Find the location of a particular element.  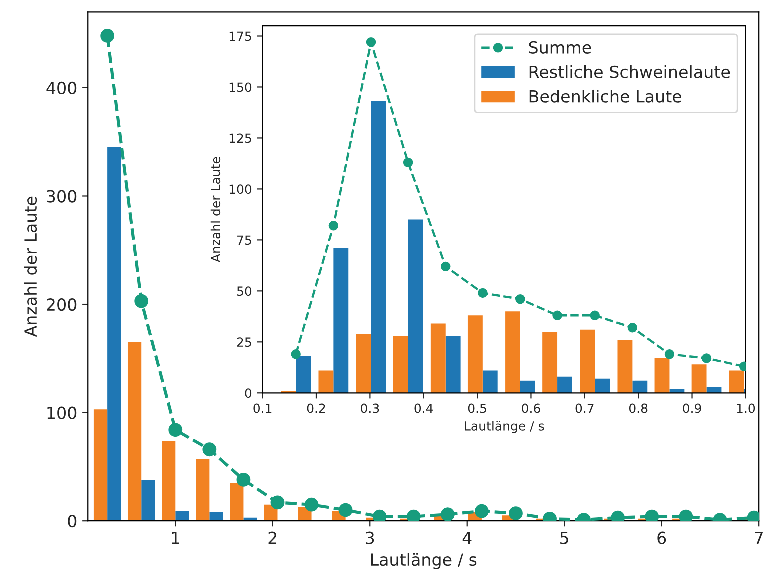

x-tick-label: 5 is located at coordinates (564, 538).